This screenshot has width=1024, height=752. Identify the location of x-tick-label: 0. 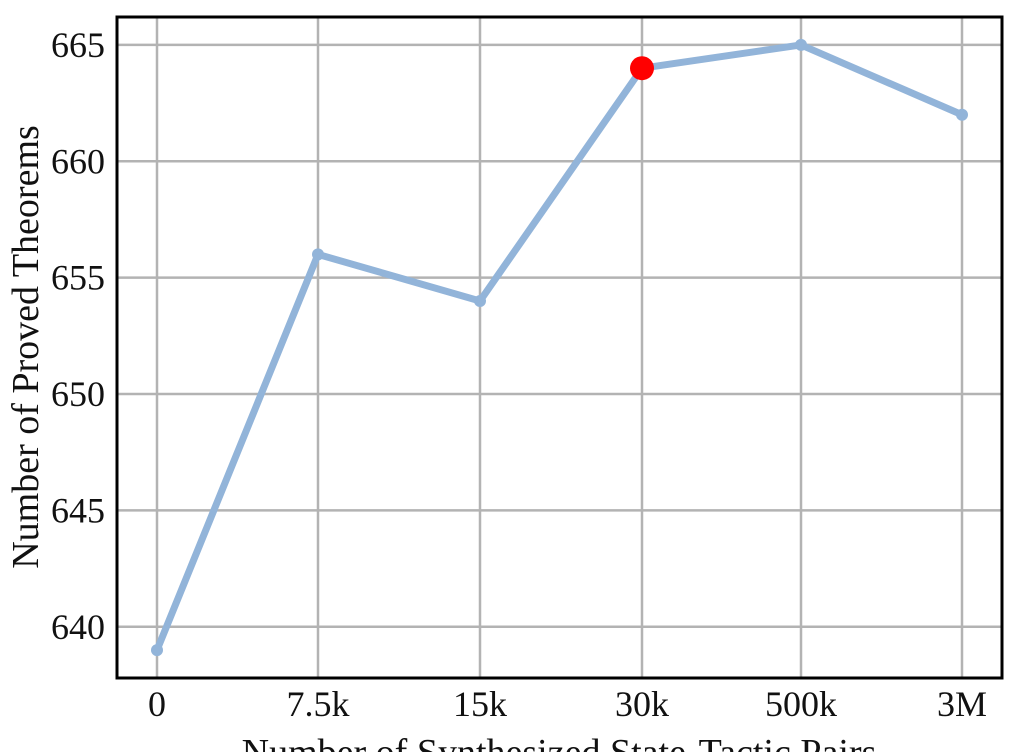
(157, 704).